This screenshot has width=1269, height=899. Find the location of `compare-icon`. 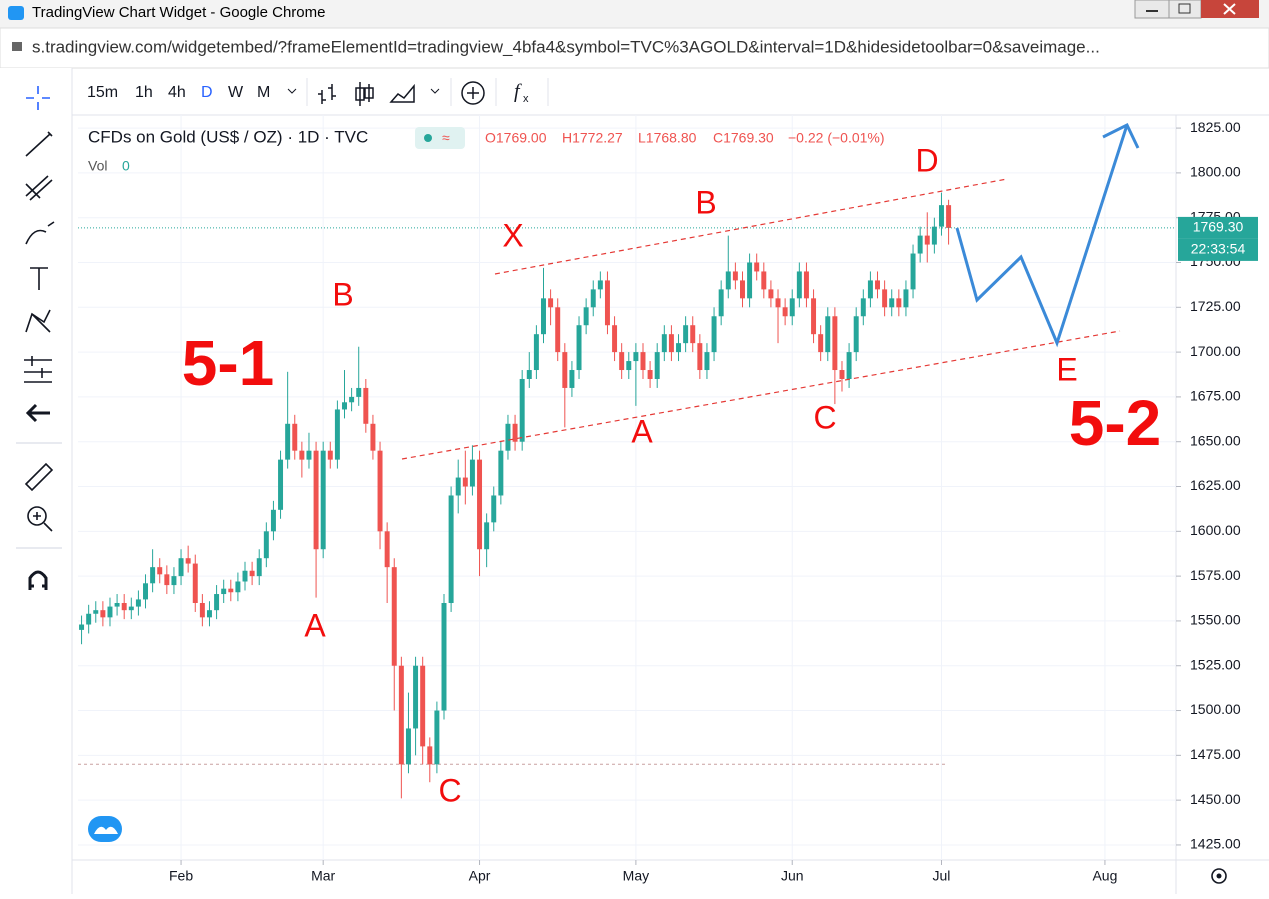

compare-icon is located at coordinates (473, 93).